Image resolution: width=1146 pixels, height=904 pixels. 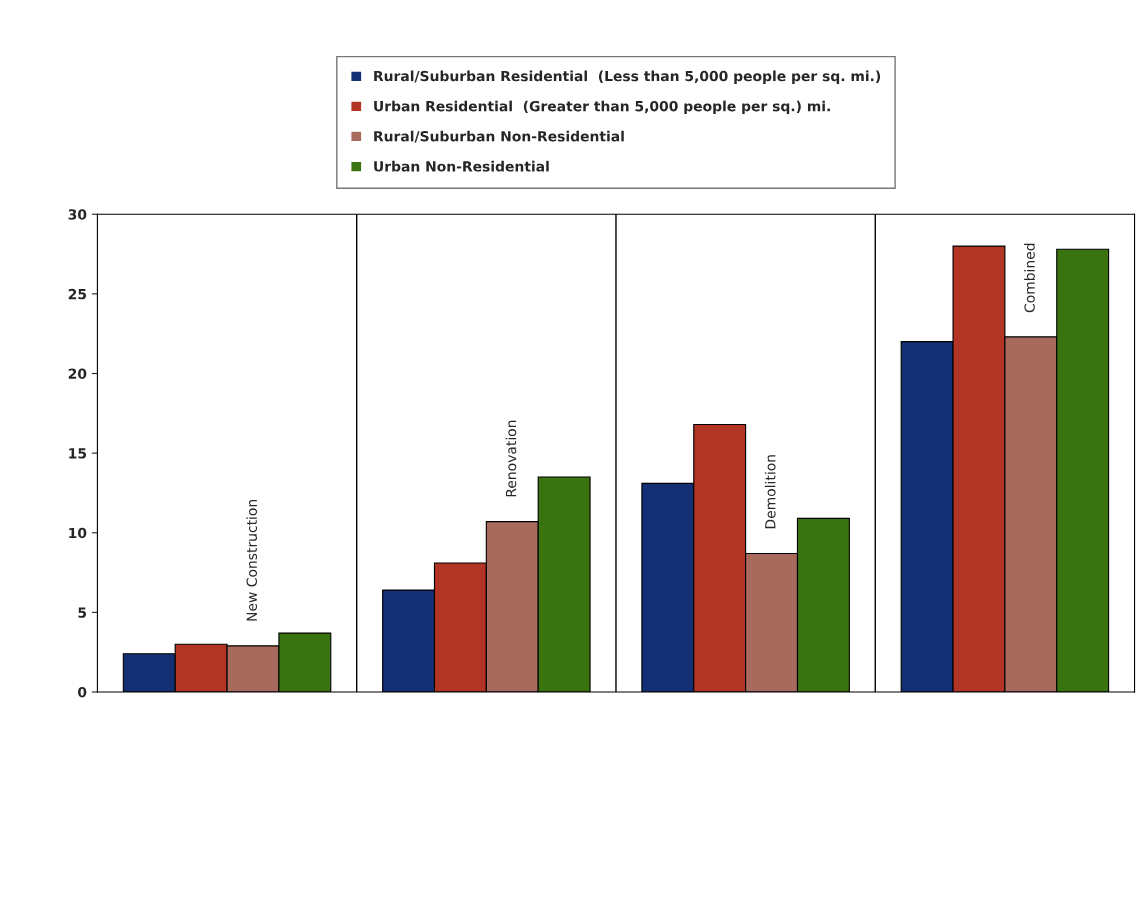 What do you see at coordinates (77, 214) in the screenshot?
I see `y-tick-label: 30` at bounding box center [77, 214].